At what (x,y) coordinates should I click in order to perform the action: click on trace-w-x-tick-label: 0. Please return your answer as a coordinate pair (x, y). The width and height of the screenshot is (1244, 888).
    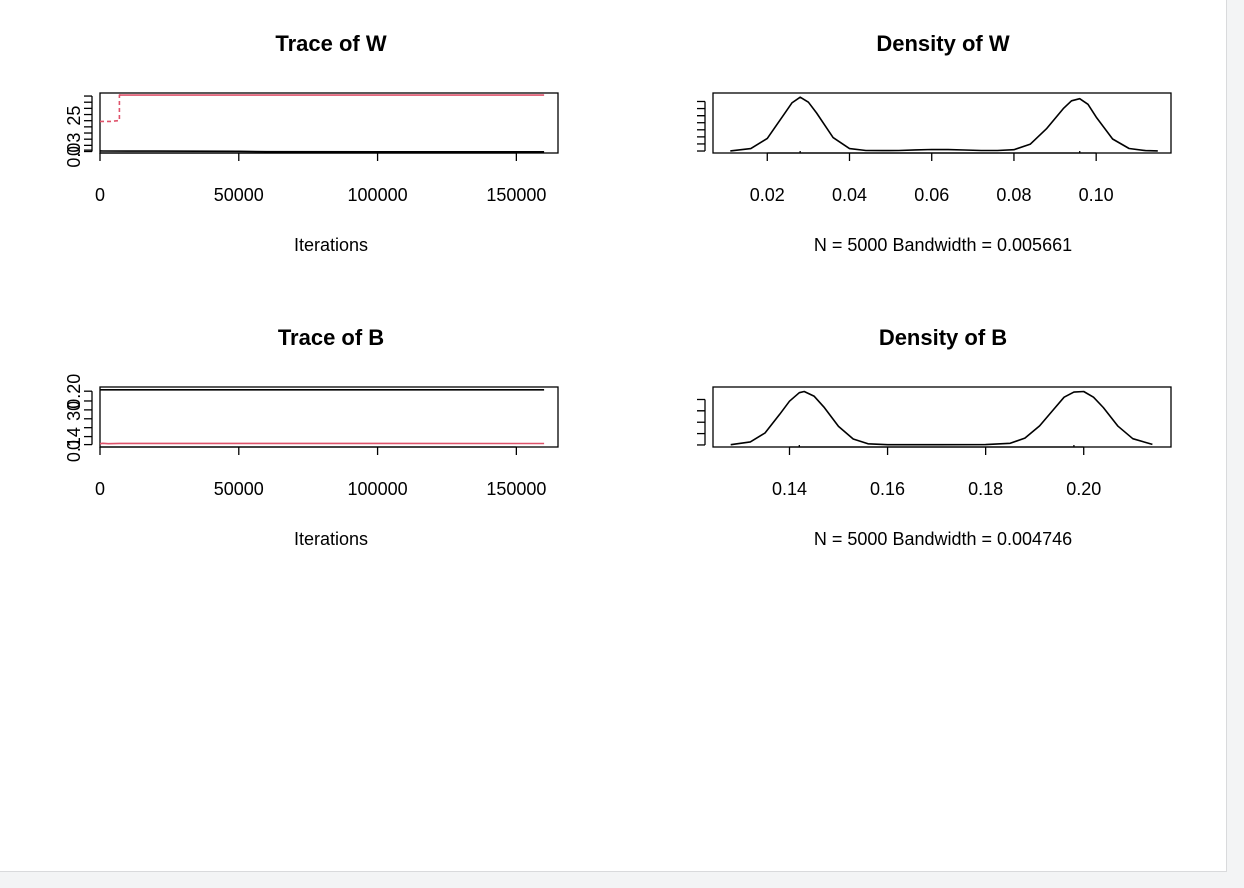
    Looking at the image, I should click on (100, 195).